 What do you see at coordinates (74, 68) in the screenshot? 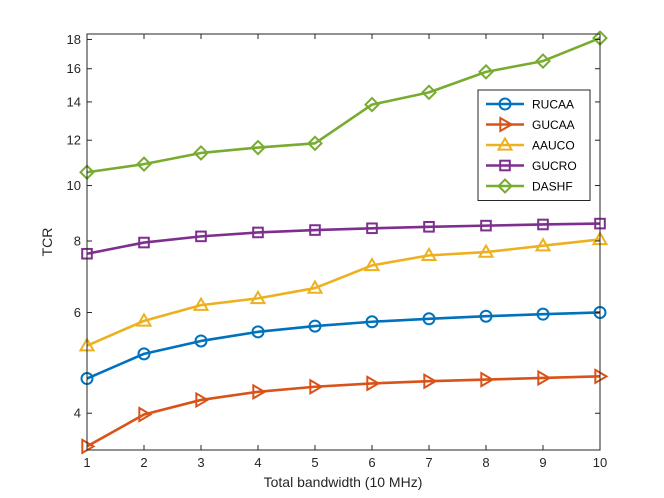
I see `y-tick-label-16: 16` at bounding box center [74, 68].